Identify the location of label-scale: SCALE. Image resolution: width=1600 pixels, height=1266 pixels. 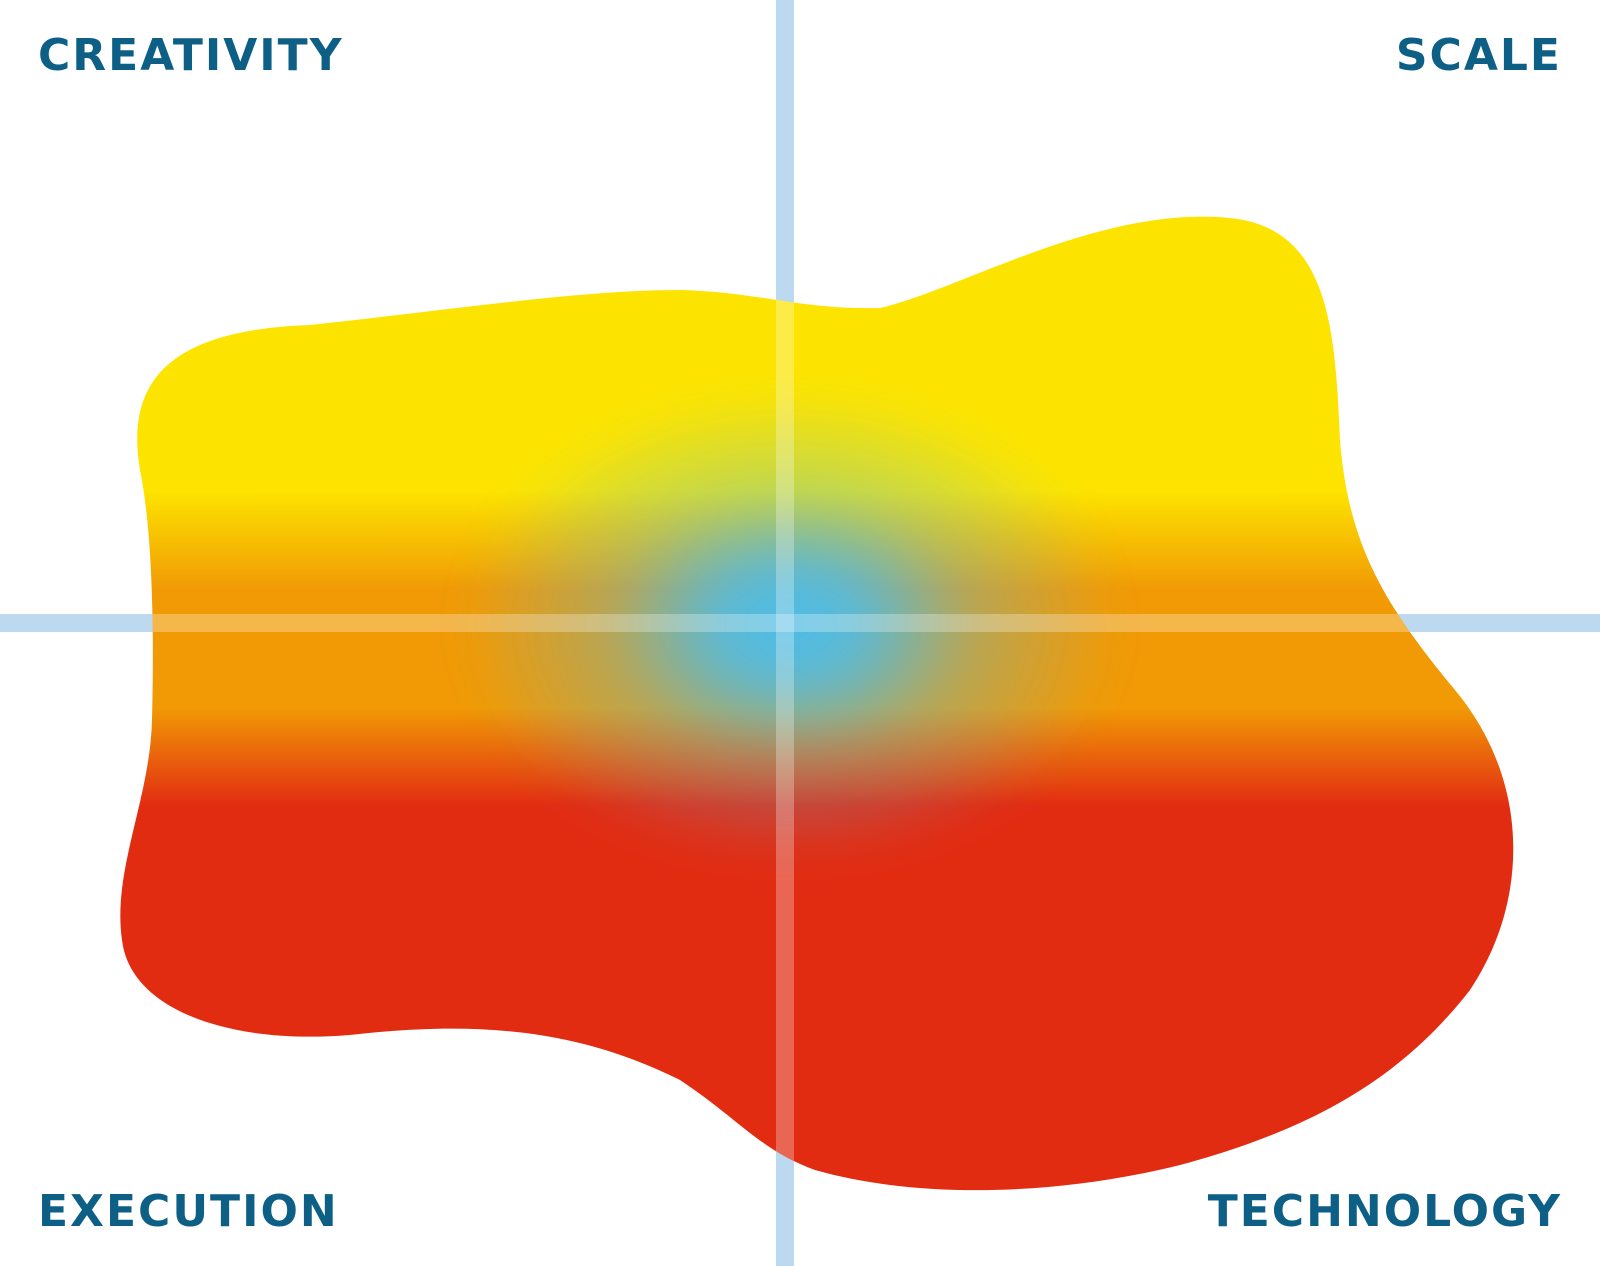
(1478, 55).